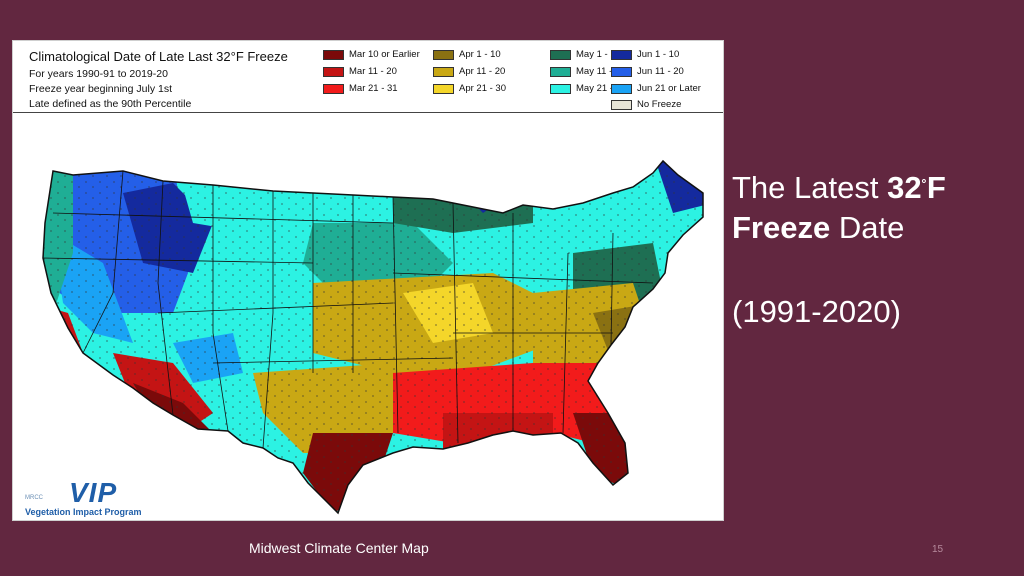  What do you see at coordinates (658, 54) in the screenshot?
I see `legend-label: Jun 1 - 10` at bounding box center [658, 54].